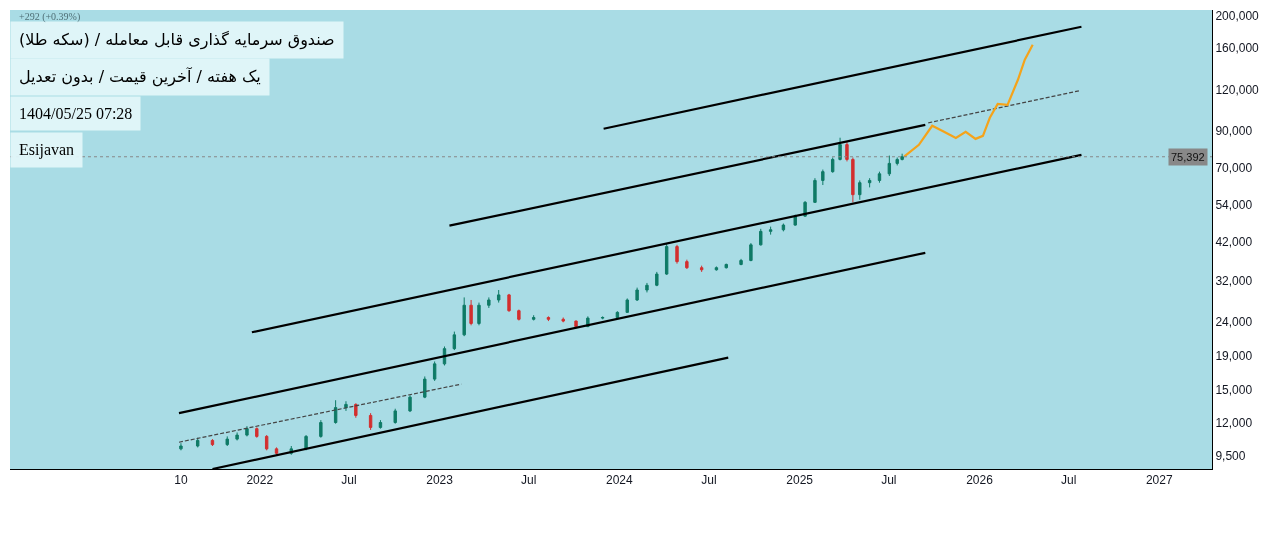 This screenshot has height=533, width=1282. What do you see at coordinates (260, 480) in the screenshot?
I see `x-tick-label: 2022` at bounding box center [260, 480].